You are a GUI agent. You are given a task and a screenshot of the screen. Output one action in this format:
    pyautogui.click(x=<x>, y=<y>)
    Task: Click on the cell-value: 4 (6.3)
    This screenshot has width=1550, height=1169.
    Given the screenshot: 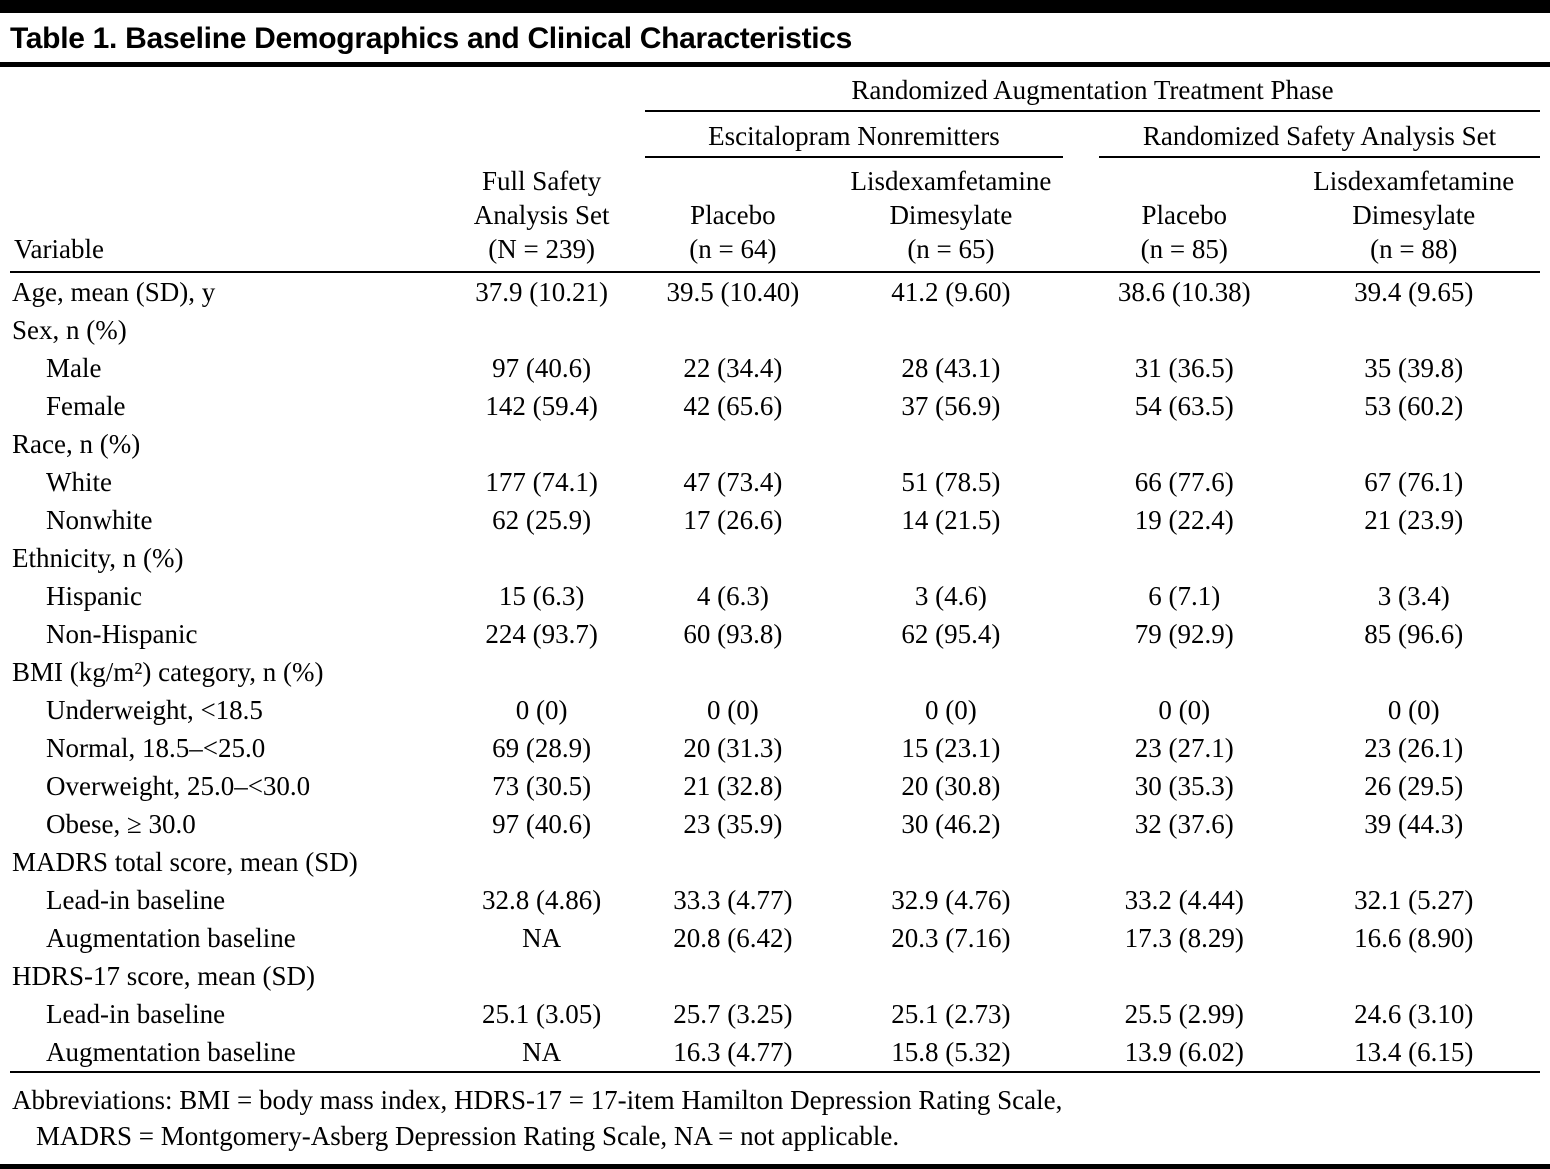 What is the action you would take?
    pyautogui.click(x=732, y=596)
    